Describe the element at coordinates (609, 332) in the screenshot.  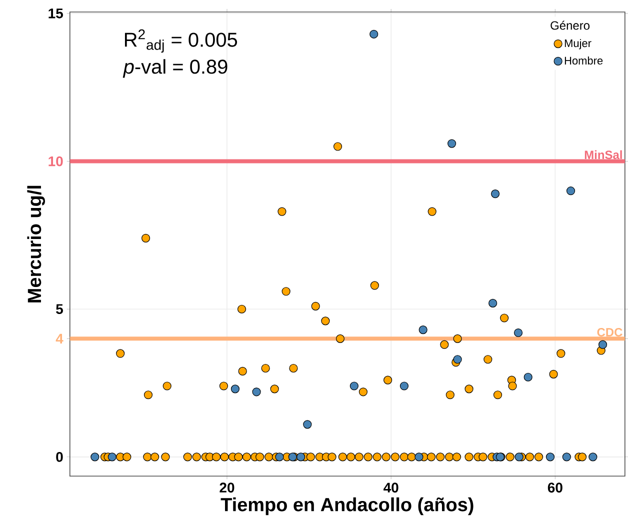
I see `ref-line-label: CDC` at that location.